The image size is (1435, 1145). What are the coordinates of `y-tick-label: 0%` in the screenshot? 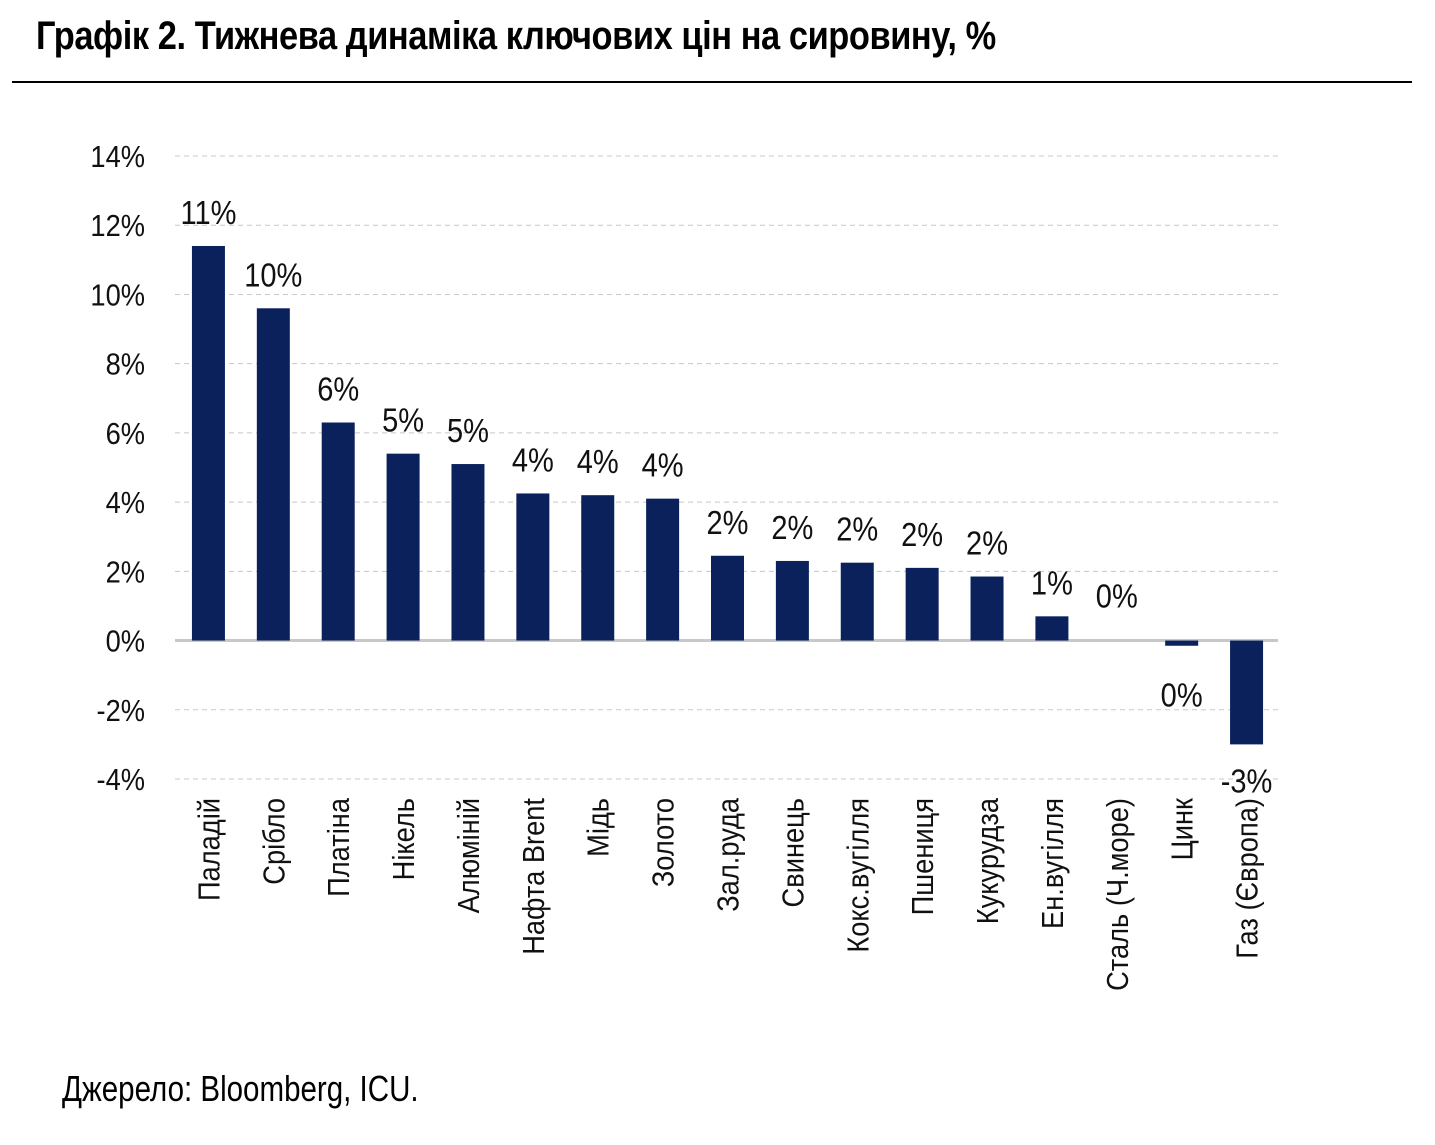 It's located at (125, 642).